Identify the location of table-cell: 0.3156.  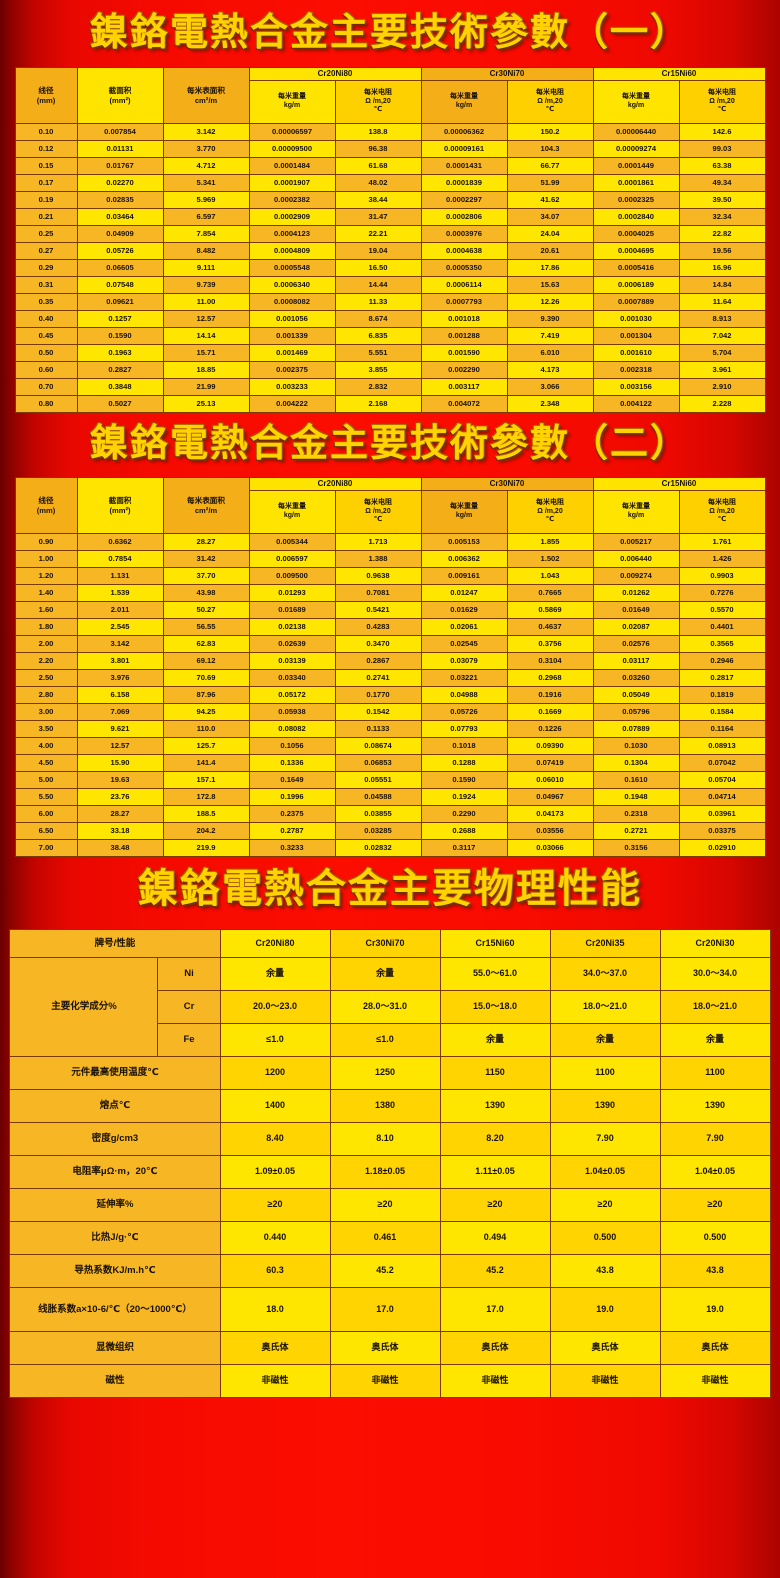
(636, 848).